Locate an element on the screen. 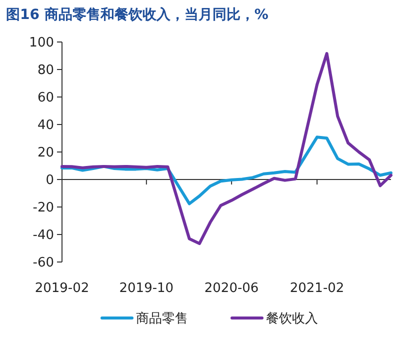  y-tick-label: 40 is located at coordinates (45, 126).